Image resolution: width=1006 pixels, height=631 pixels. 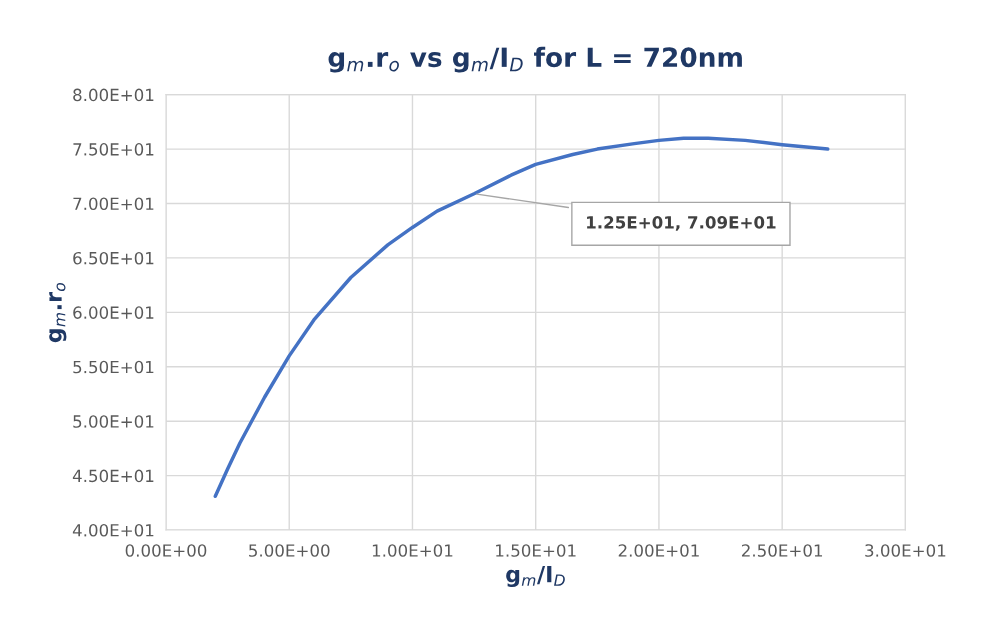 I want to click on chart-title: g$_{m}$.r$_{o}$ vs g$_{m}$/I$_{D}$ for L = 720nm, so click(x=535, y=59).